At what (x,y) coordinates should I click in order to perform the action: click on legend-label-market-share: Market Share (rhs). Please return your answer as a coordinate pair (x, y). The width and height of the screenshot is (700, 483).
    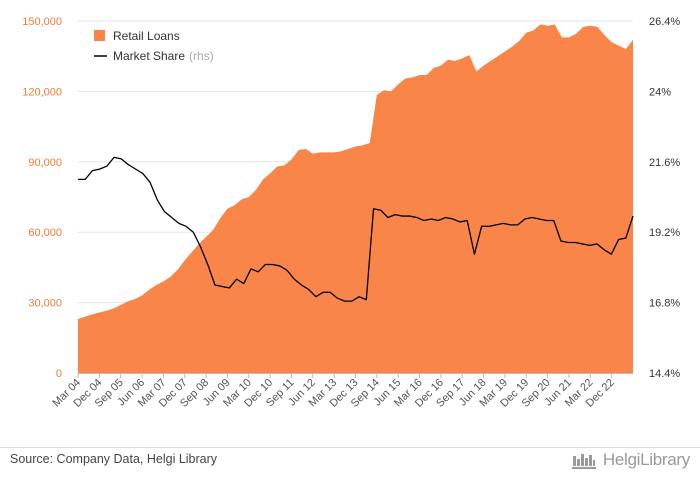
    Looking at the image, I should click on (163, 56).